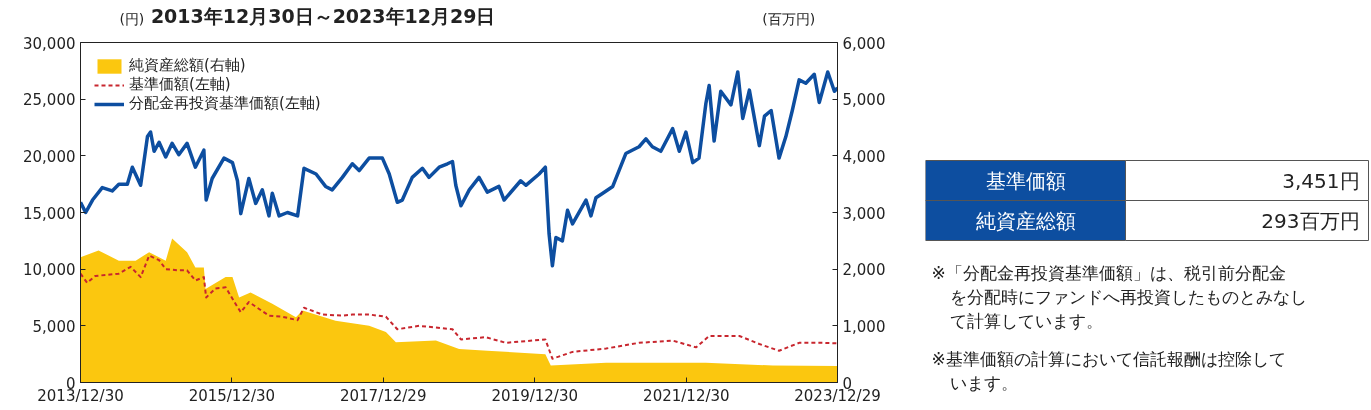 This screenshot has width=1371, height=410. Describe the element at coordinates (180, 84) in the screenshot. I see `legend-label: 基準価額(左軸)` at that location.